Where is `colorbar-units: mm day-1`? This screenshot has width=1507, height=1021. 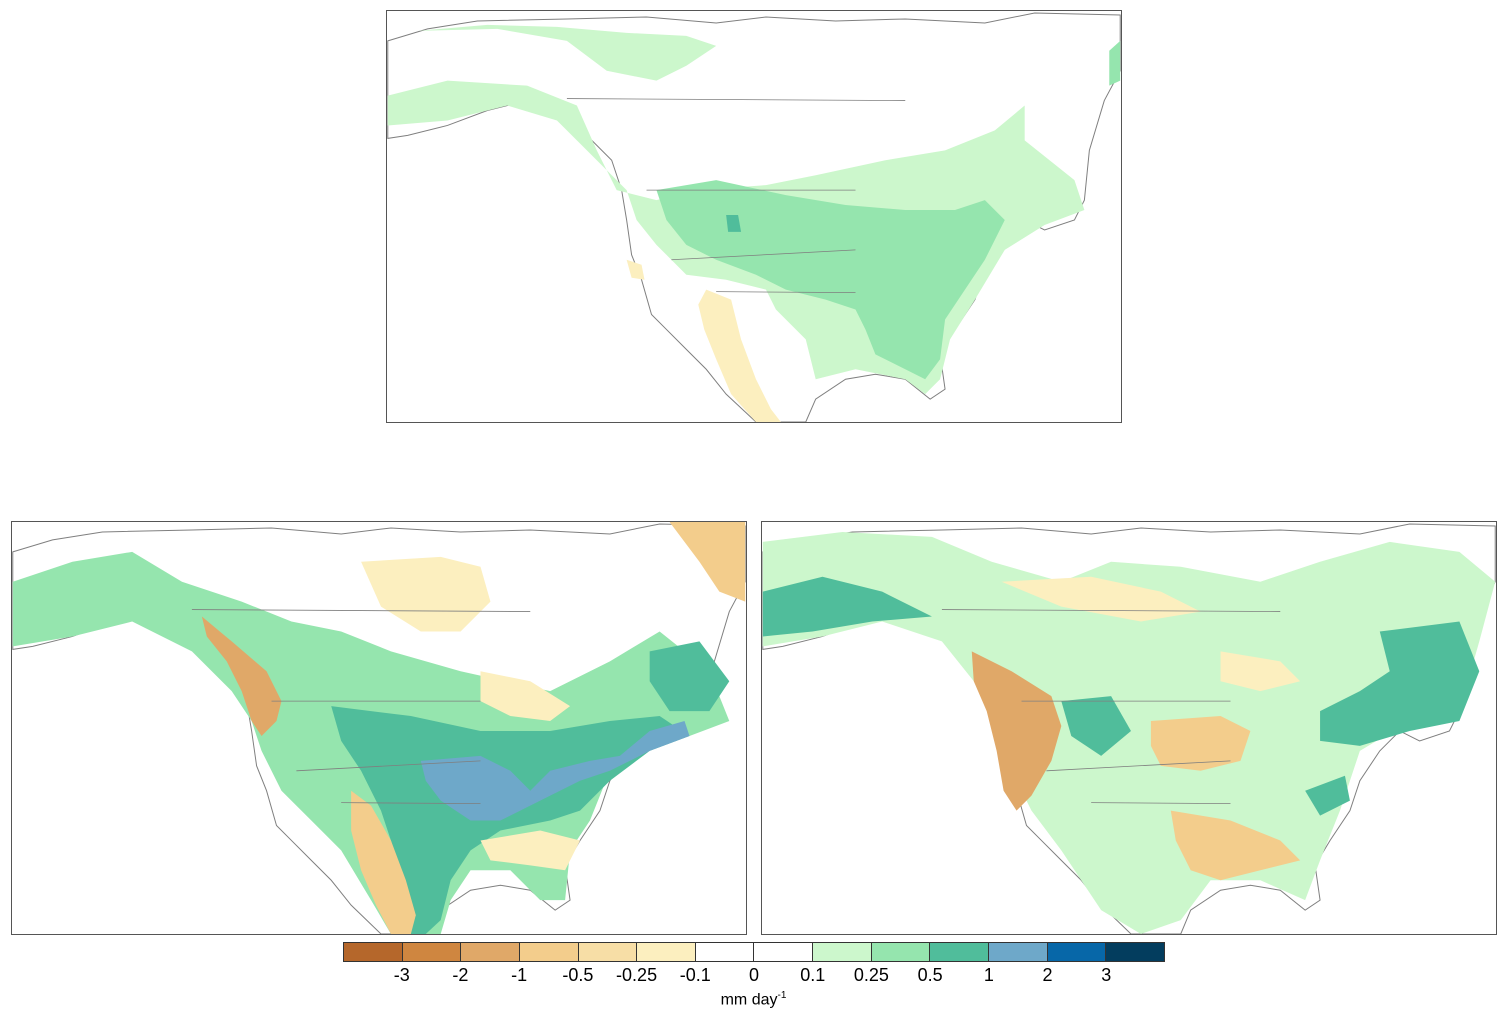
colorbar-units: mm day-1 is located at coordinates (753, 999).